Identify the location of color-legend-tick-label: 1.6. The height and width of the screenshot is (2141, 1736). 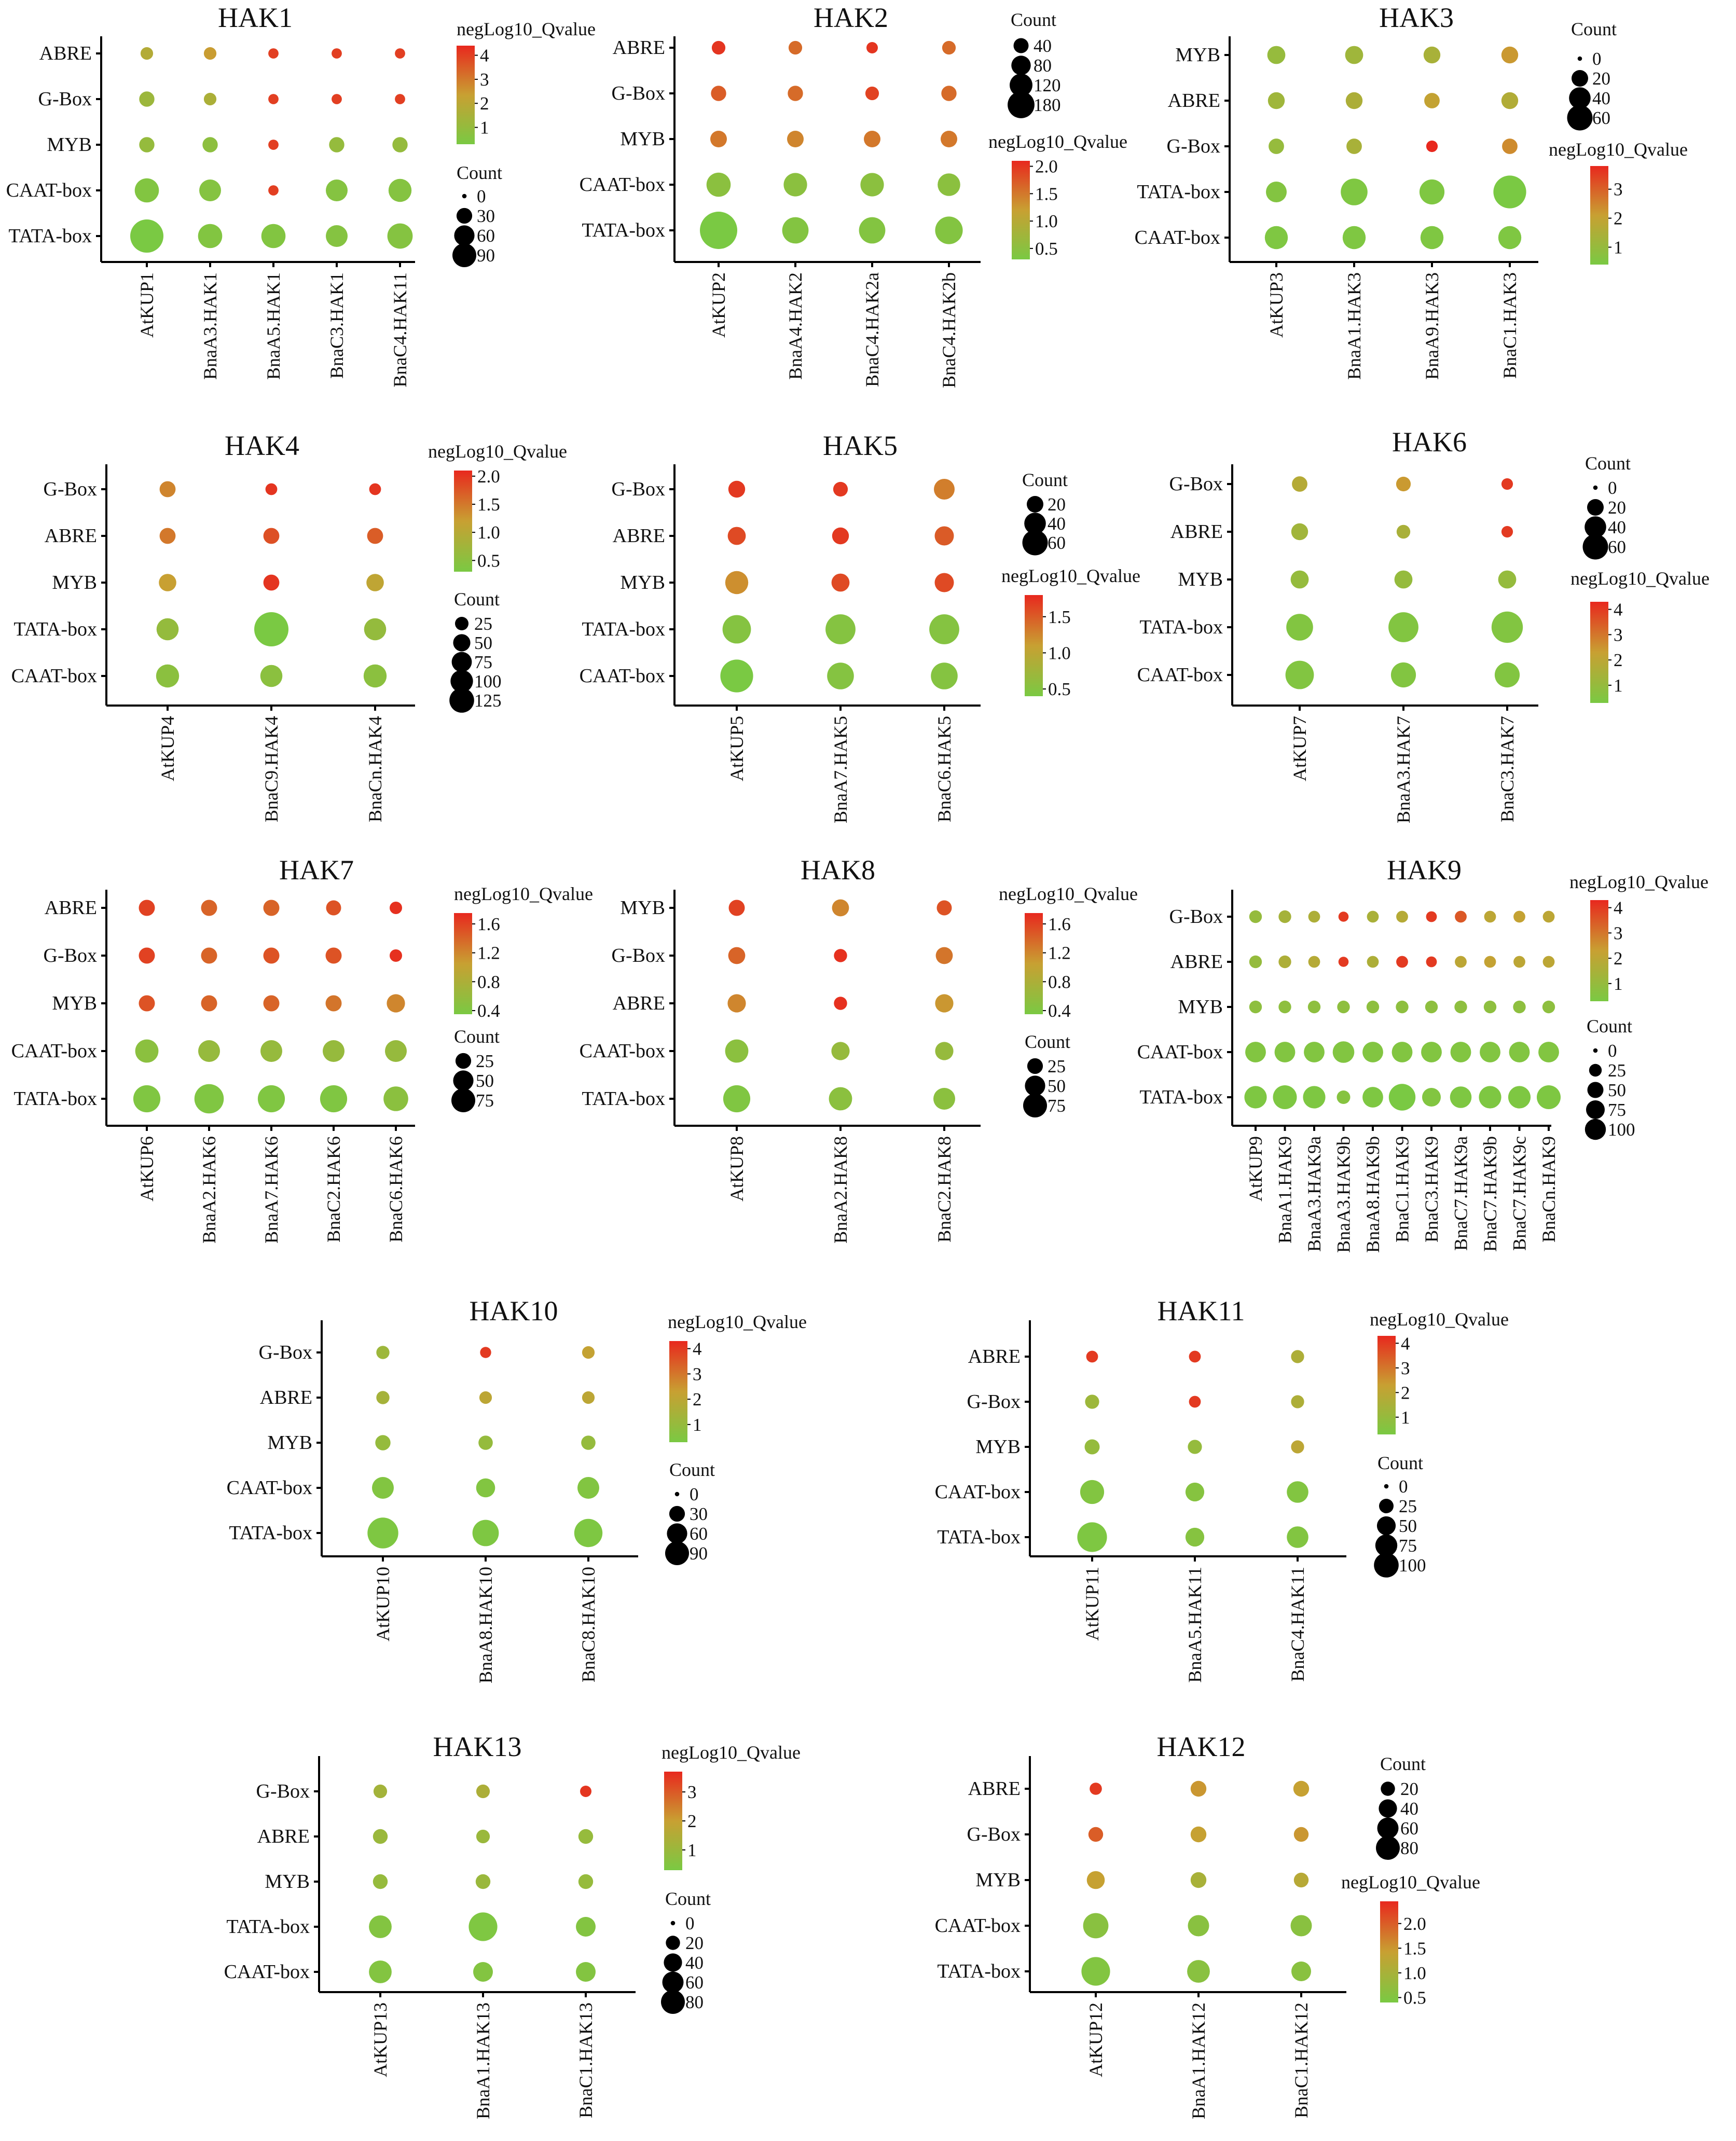
(1059, 924).